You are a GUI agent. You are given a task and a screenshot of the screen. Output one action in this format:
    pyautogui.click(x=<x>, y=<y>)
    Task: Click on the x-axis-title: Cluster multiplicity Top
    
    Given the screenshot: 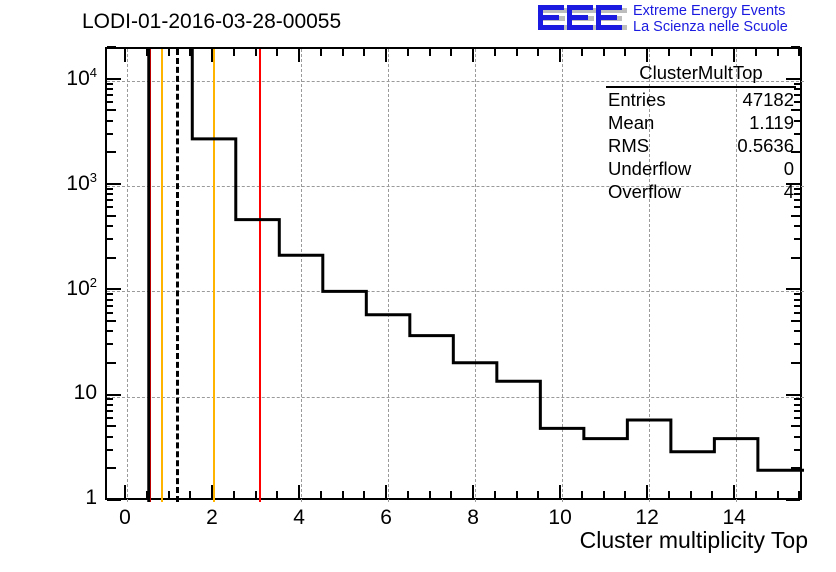 What is the action you would take?
    pyautogui.click(x=693, y=540)
    